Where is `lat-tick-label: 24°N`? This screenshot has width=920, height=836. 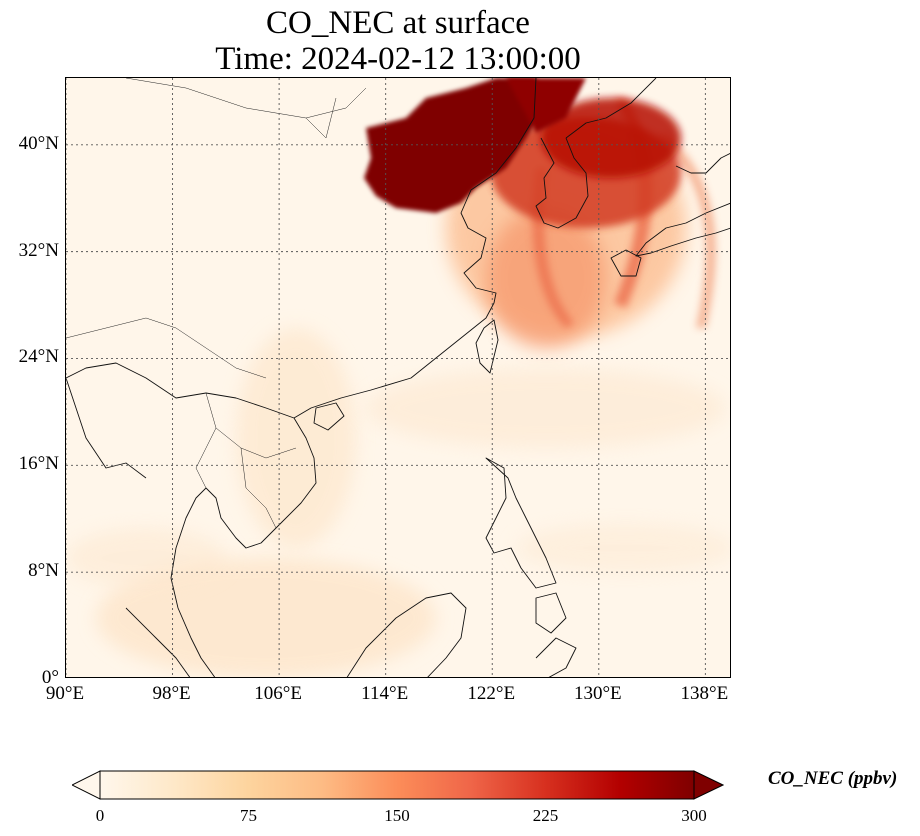
lat-tick-label: 24°N is located at coordinates (38, 357).